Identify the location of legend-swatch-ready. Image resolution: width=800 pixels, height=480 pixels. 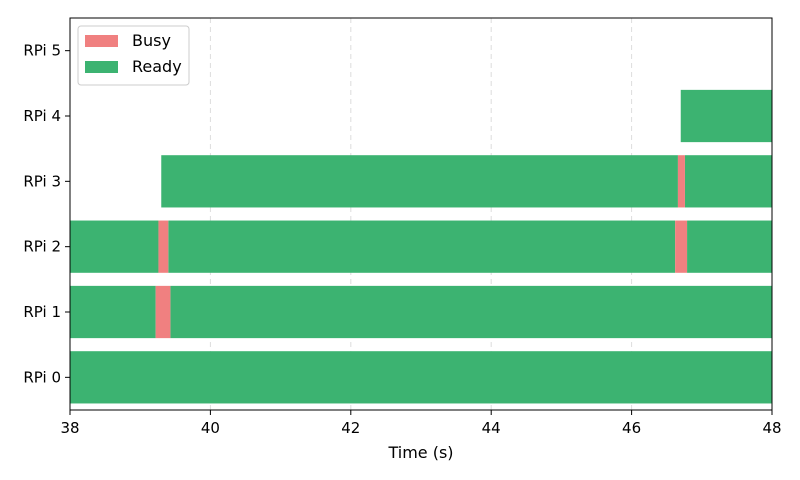
(101, 67).